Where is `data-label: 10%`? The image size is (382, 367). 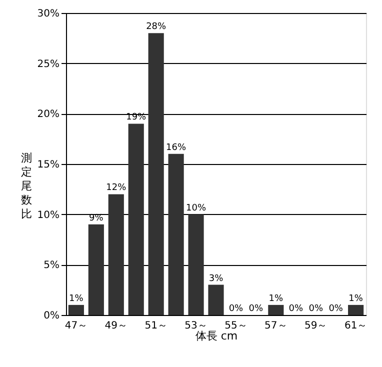 data-label: 10% is located at coordinates (196, 208).